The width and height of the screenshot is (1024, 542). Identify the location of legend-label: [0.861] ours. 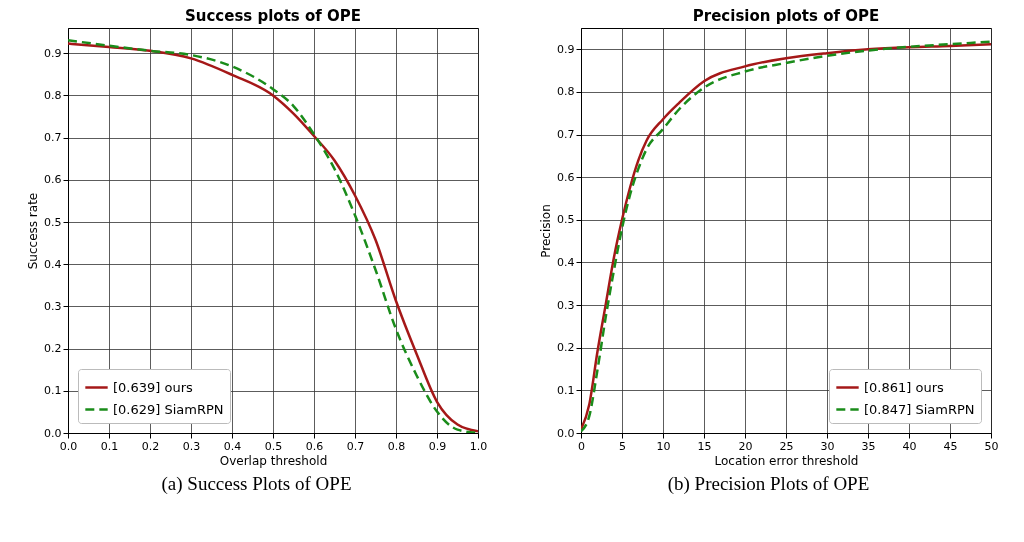
(904, 387).